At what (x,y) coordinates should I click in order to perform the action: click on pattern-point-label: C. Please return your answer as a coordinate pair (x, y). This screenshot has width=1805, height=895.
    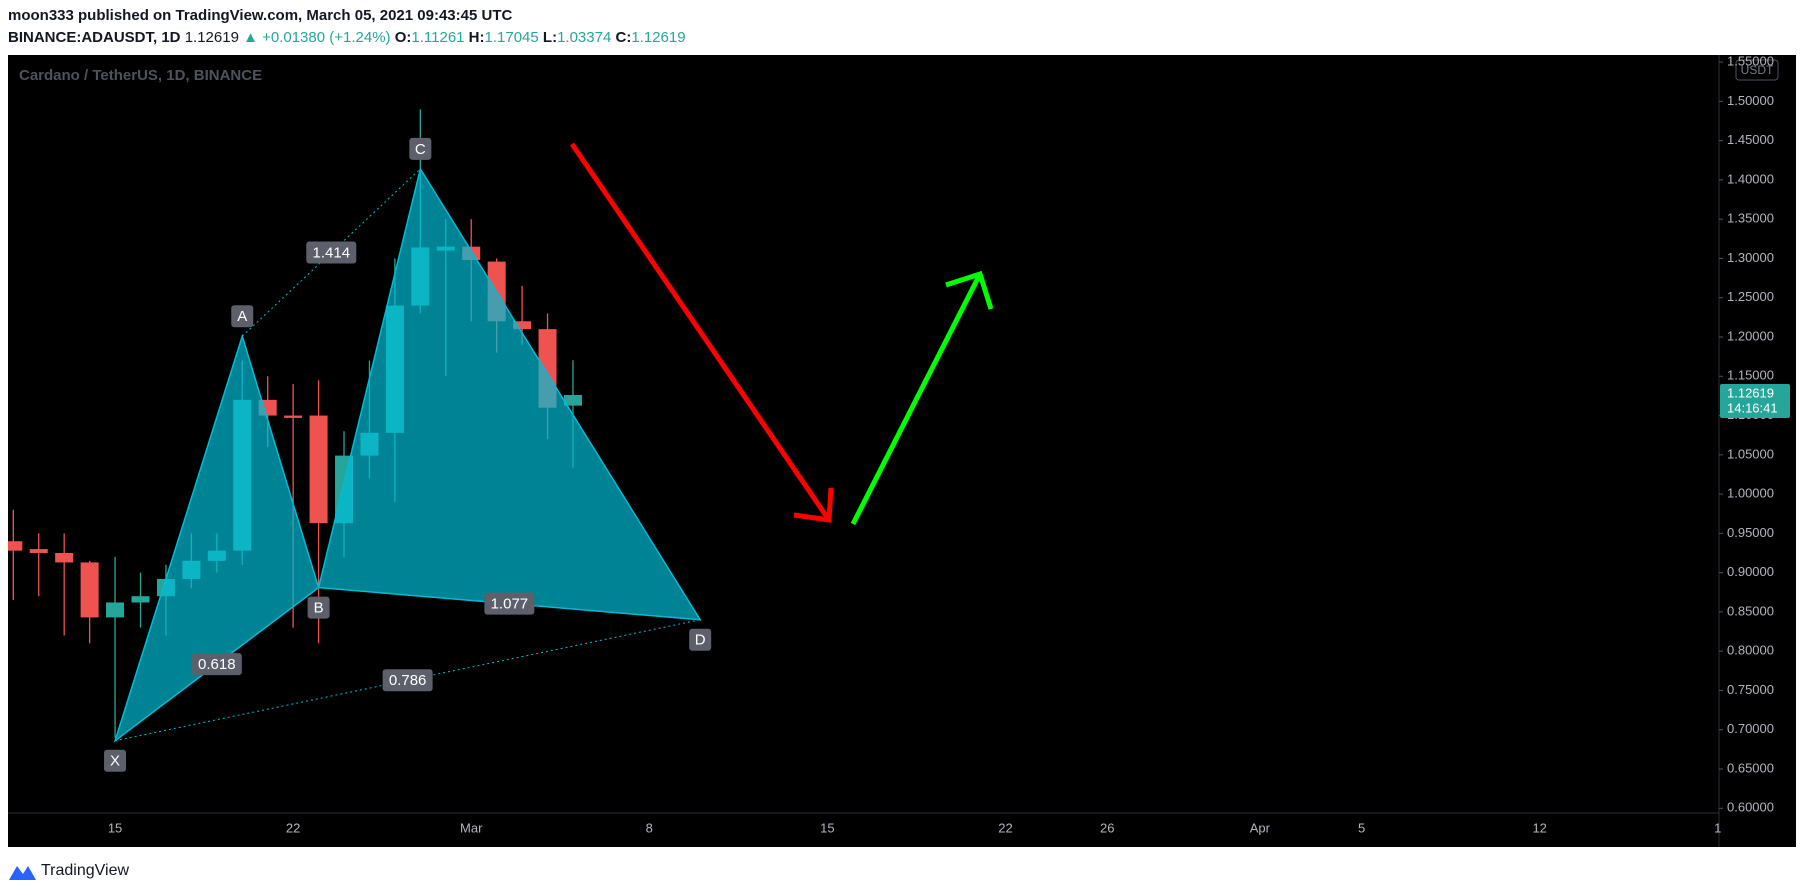
    Looking at the image, I should click on (420, 149).